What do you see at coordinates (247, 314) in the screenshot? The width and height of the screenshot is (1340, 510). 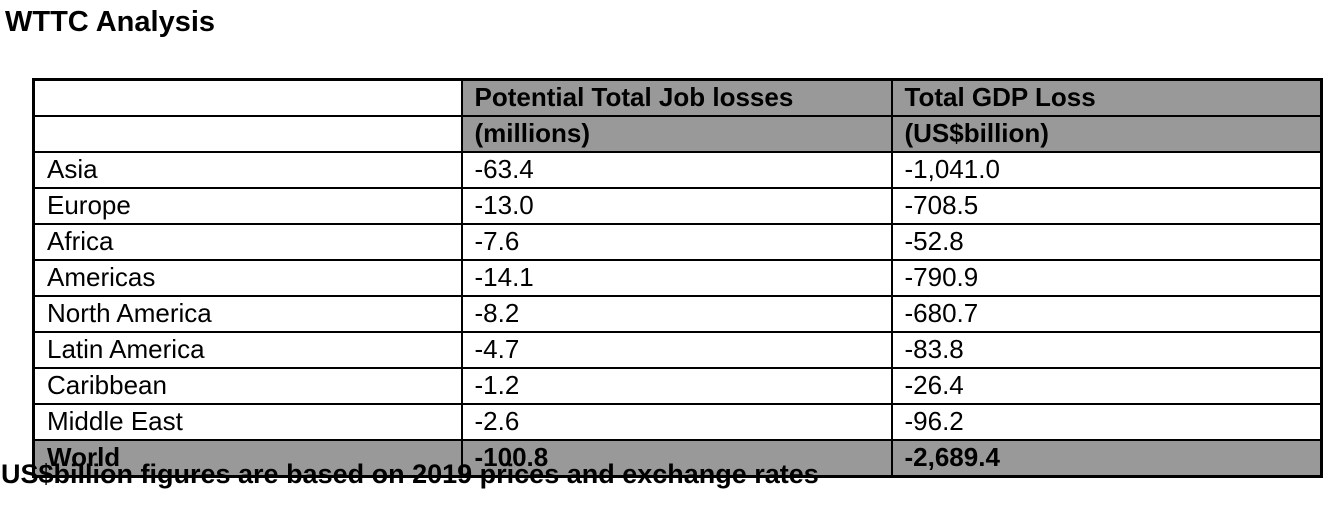 I see `region-cell: North America` at bounding box center [247, 314].